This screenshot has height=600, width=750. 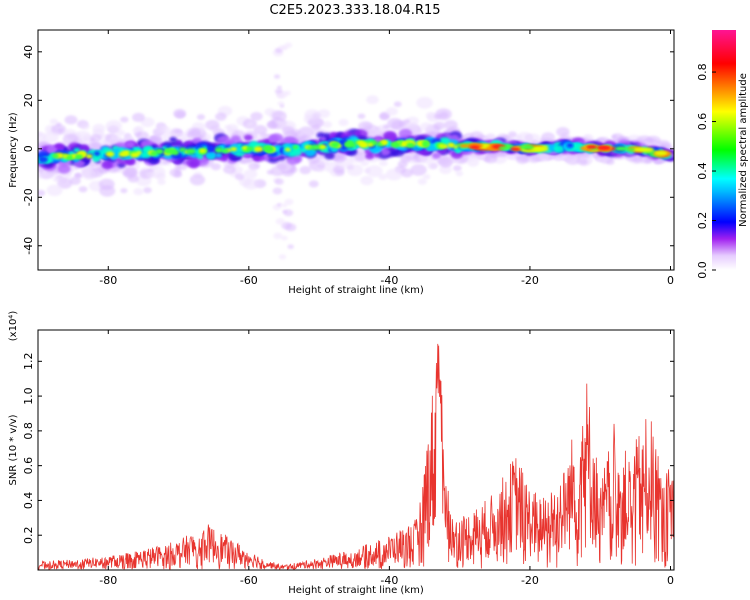 What do you see at coordinates (702, 171) in the screenshot?
I see `colorbar-tick-label: 0.4` at bounding box center [702, 171].